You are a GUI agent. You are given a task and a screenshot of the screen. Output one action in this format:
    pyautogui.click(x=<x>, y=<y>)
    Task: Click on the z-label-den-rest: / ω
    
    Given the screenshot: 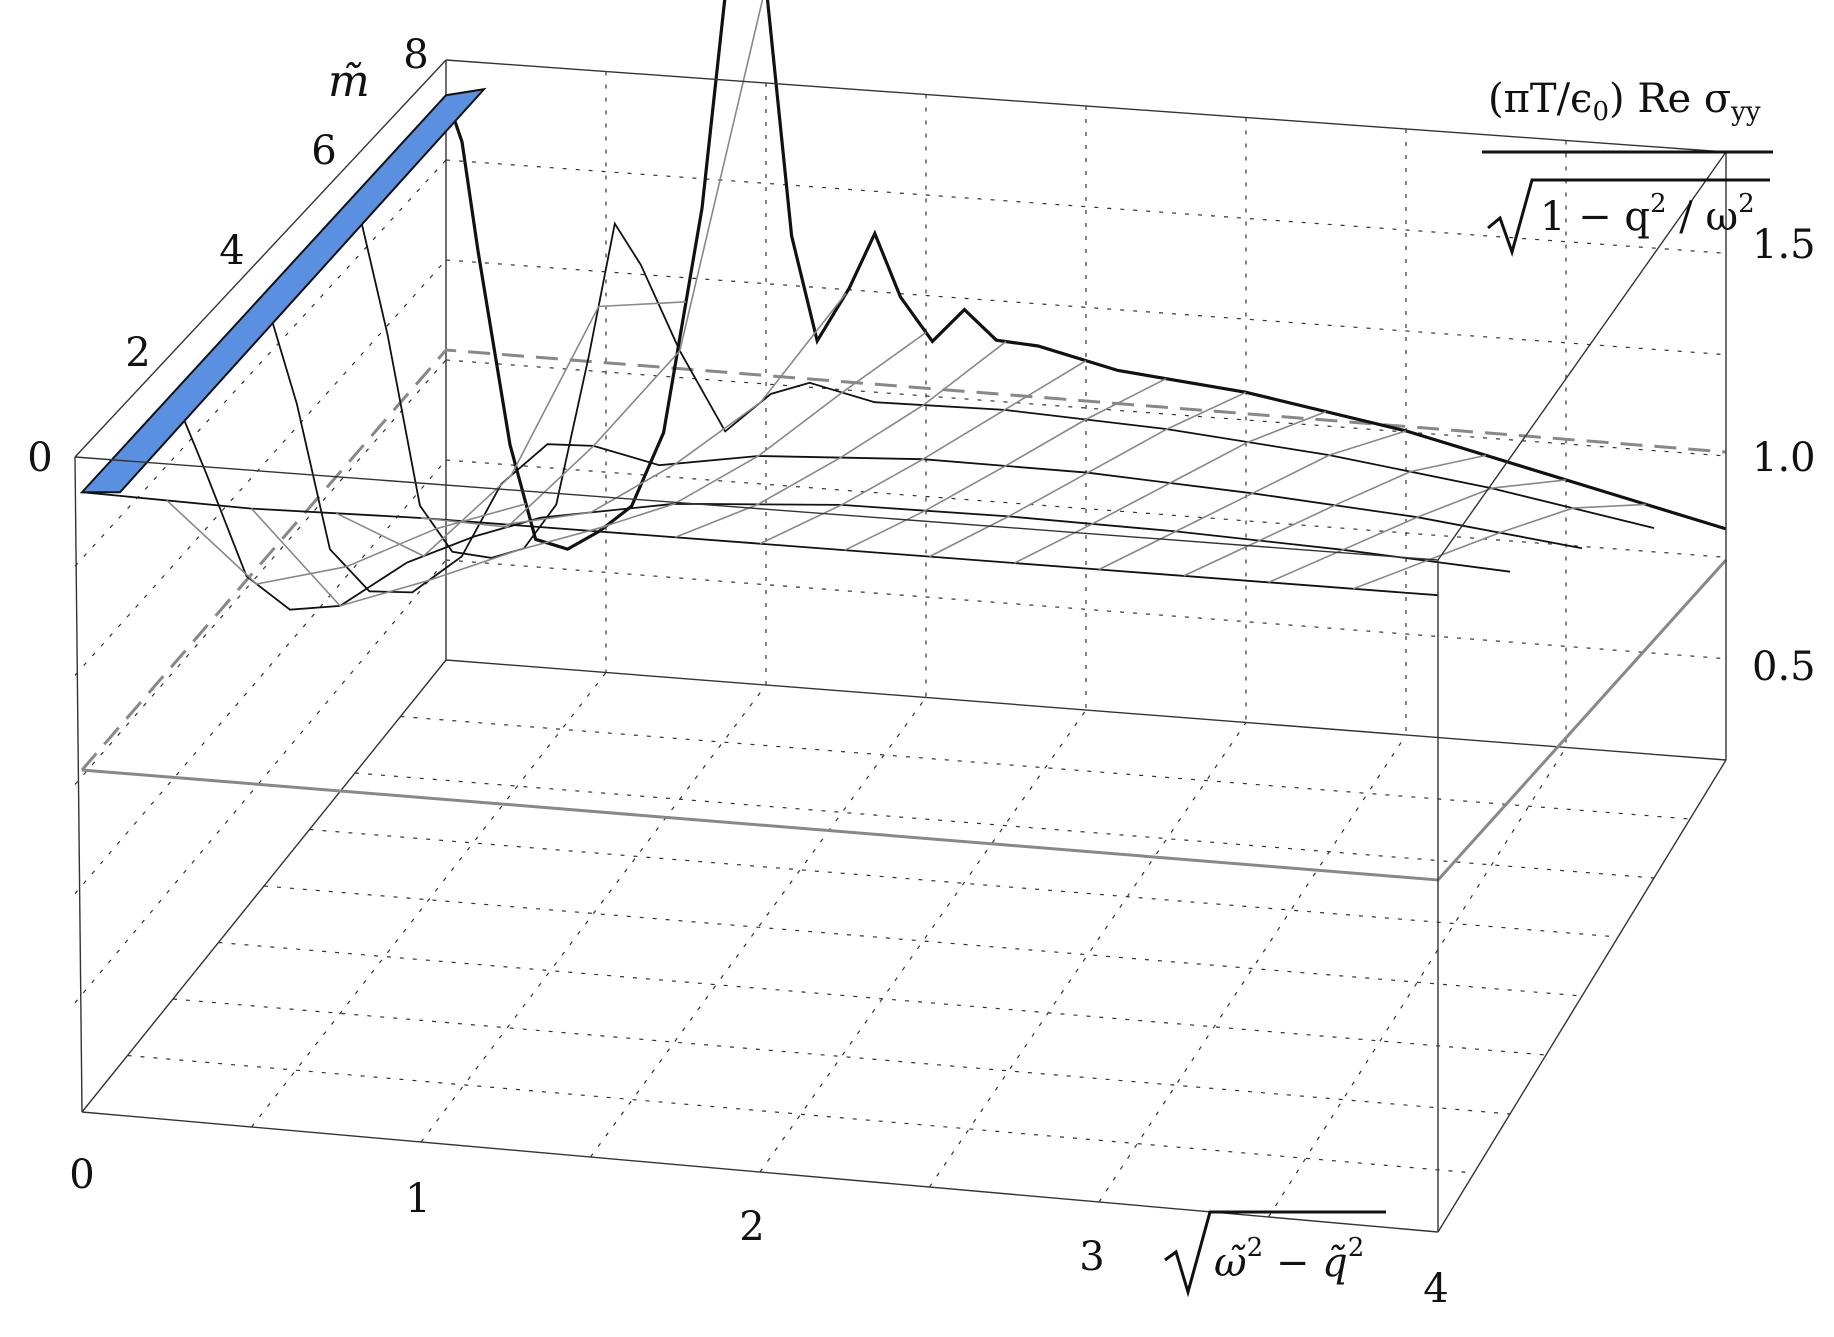 What is the action you would take?
    pyautogui.click(x=1703, y=217)
    